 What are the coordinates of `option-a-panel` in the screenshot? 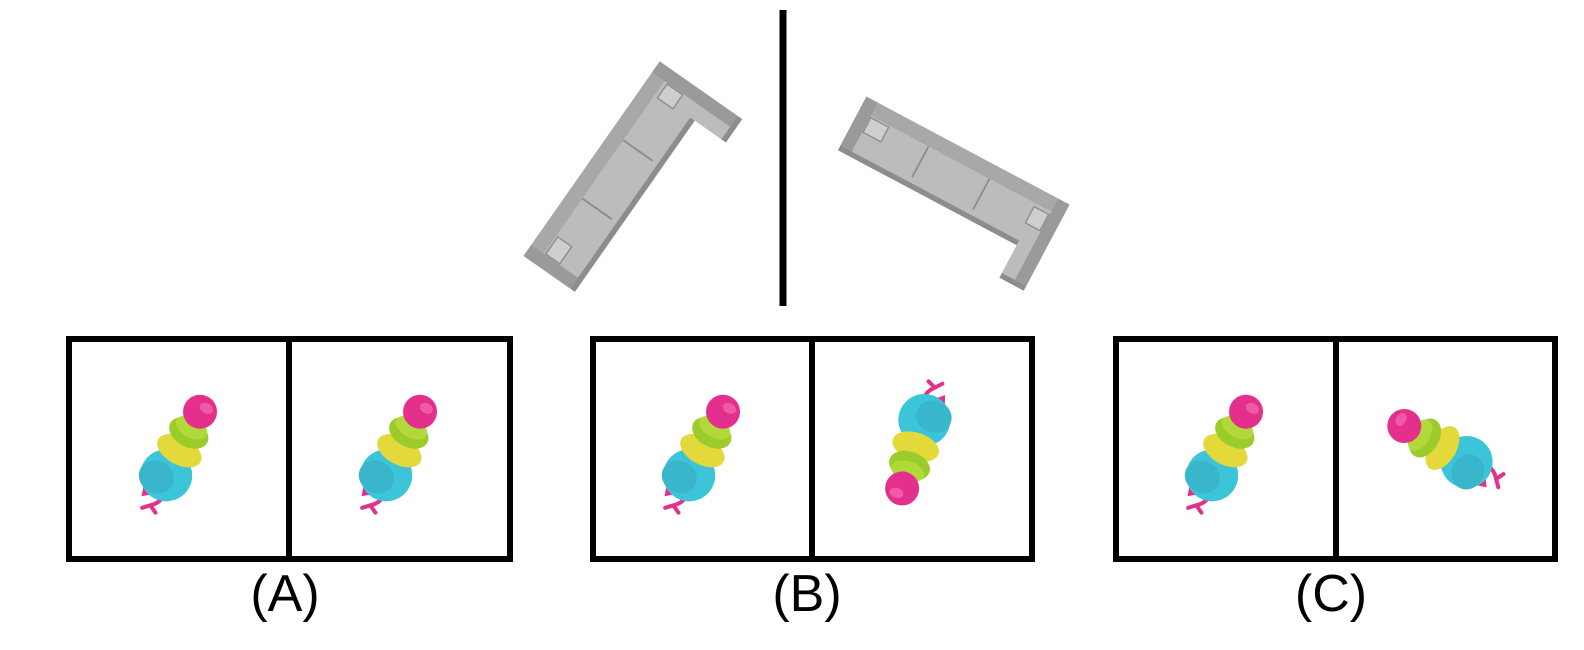 It's located at (289, 449).